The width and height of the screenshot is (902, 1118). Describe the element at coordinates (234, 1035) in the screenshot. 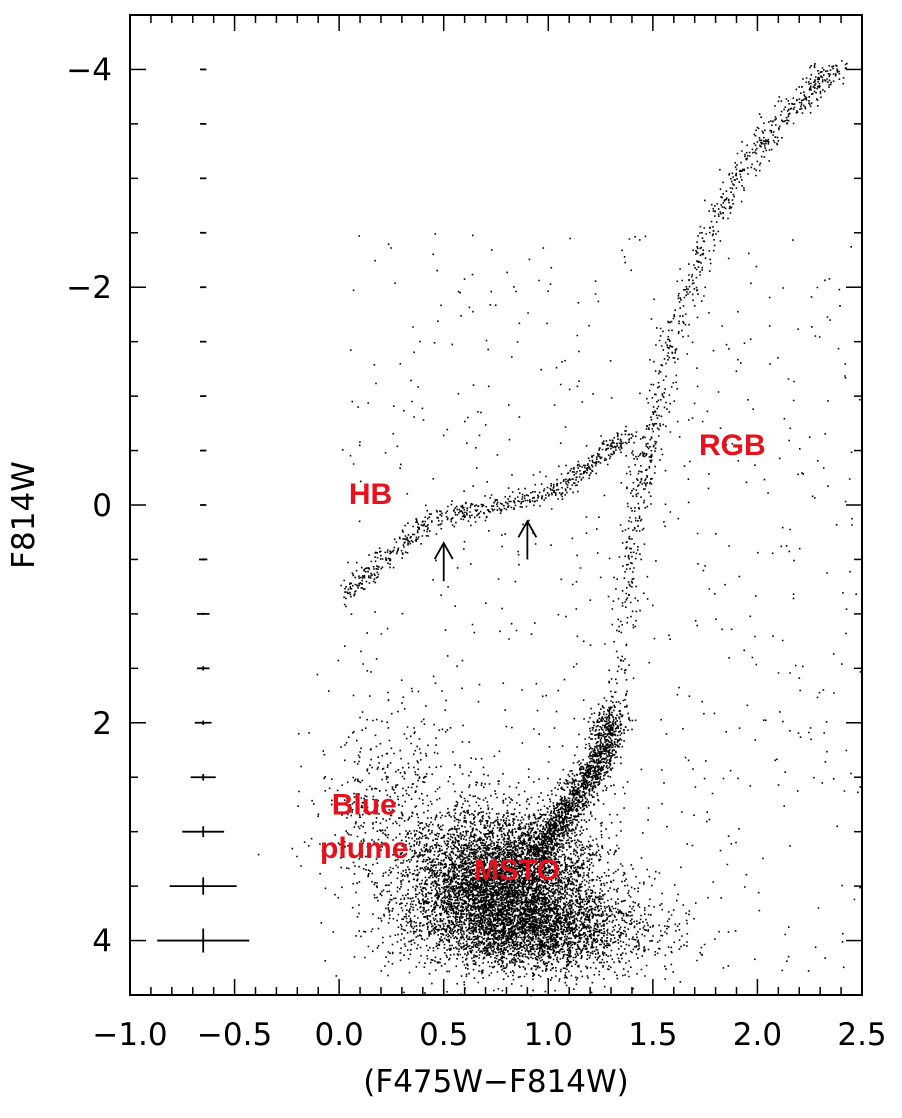

I see `x-tick-label: −0.5` at that location.